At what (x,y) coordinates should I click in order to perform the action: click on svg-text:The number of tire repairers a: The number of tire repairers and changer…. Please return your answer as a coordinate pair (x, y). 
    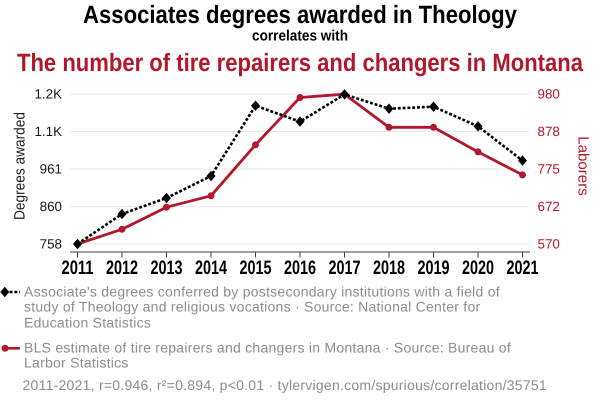
    Looking at the image, I should click on (300, 63).